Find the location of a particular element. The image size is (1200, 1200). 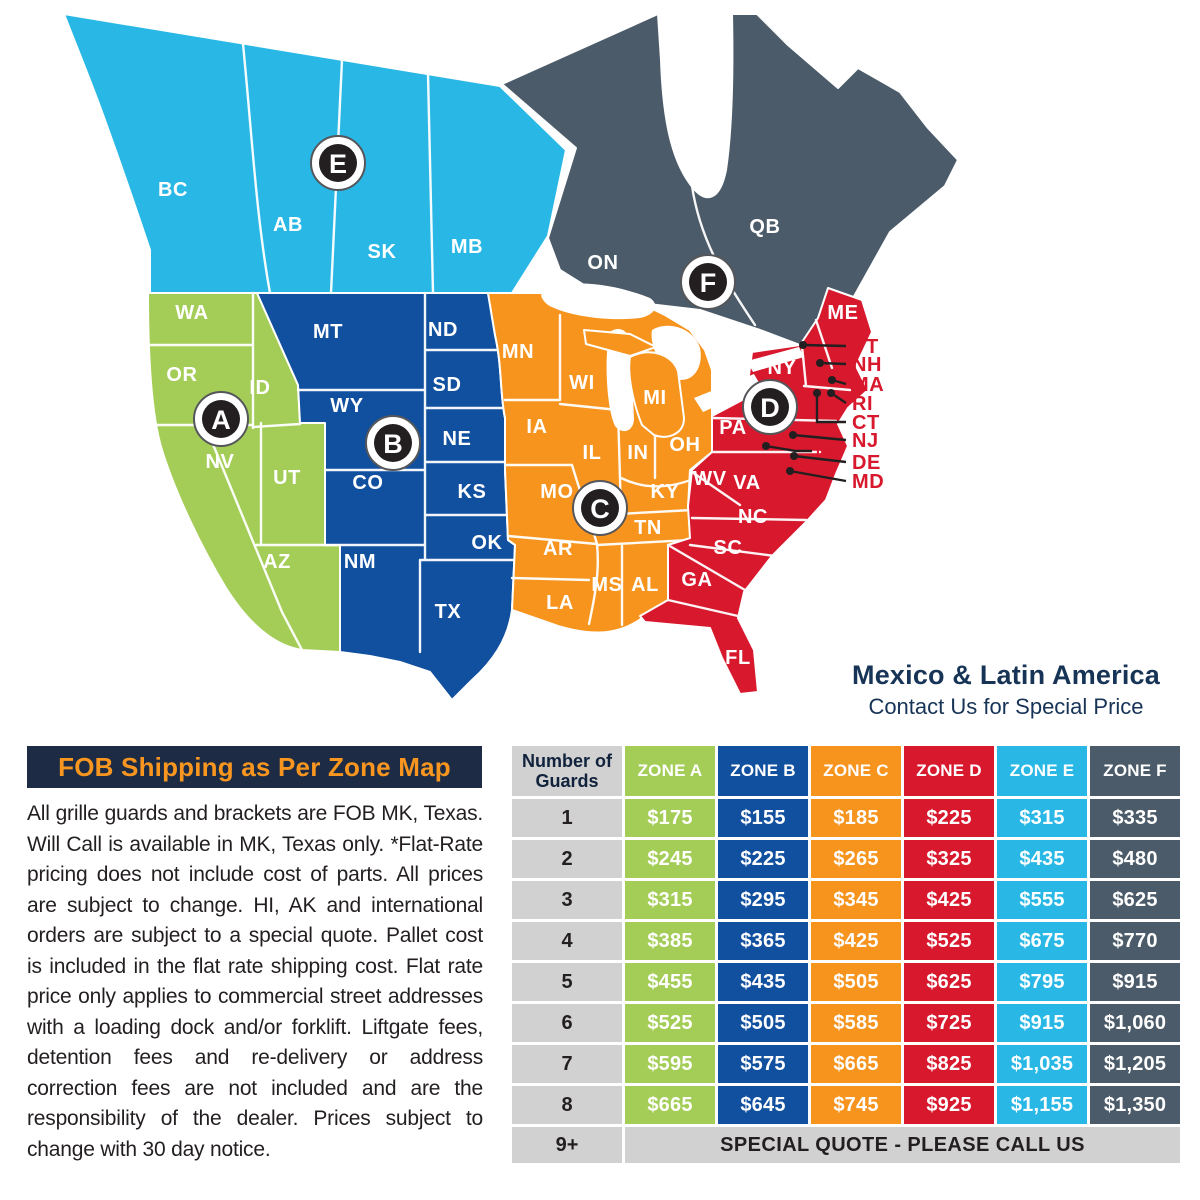

price-cell: $675 is located at coordinates (1042, 941).